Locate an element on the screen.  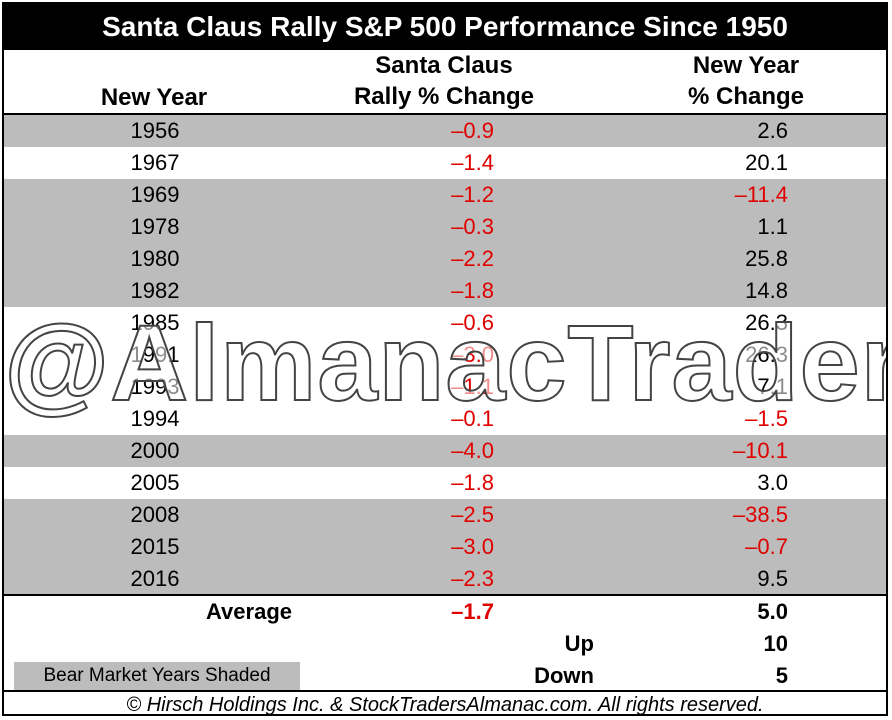
footer-rule is located at coordinates (445, 691).